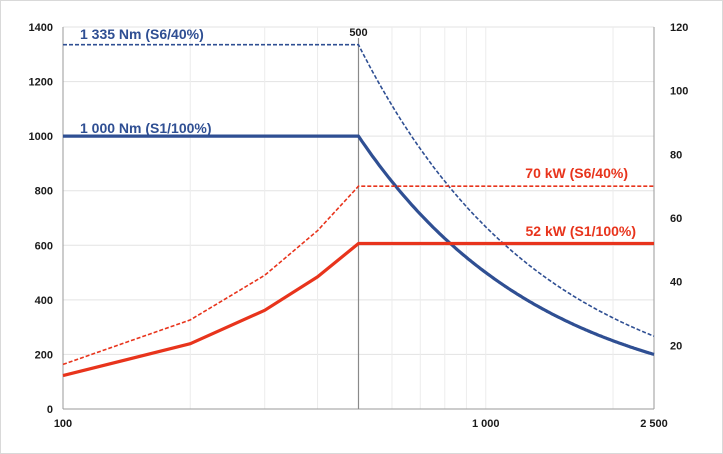 The width and height of the screenshot is (723, 454). Describe the element at coordinates (44, 246) in the screenshot. I see `y-left-tick-label: 600` at that location.